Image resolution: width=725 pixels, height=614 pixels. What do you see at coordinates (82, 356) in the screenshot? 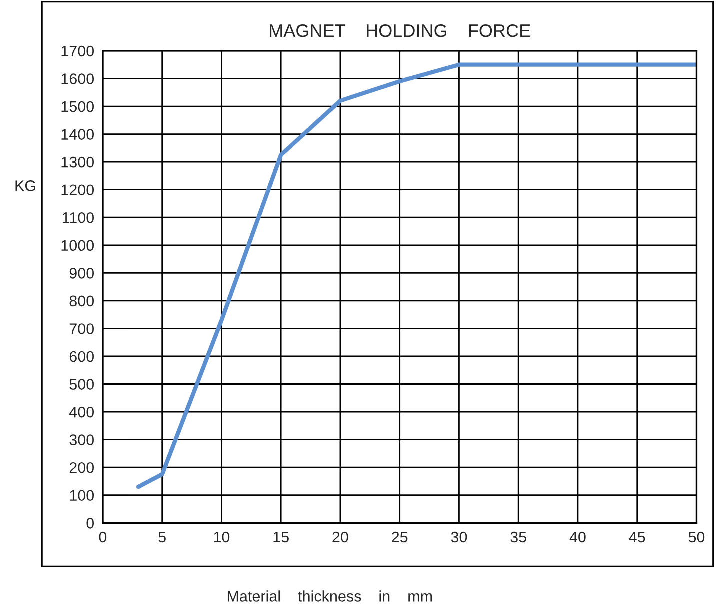
I see `y-tick-label: 600` at bounding box center [82, 356].